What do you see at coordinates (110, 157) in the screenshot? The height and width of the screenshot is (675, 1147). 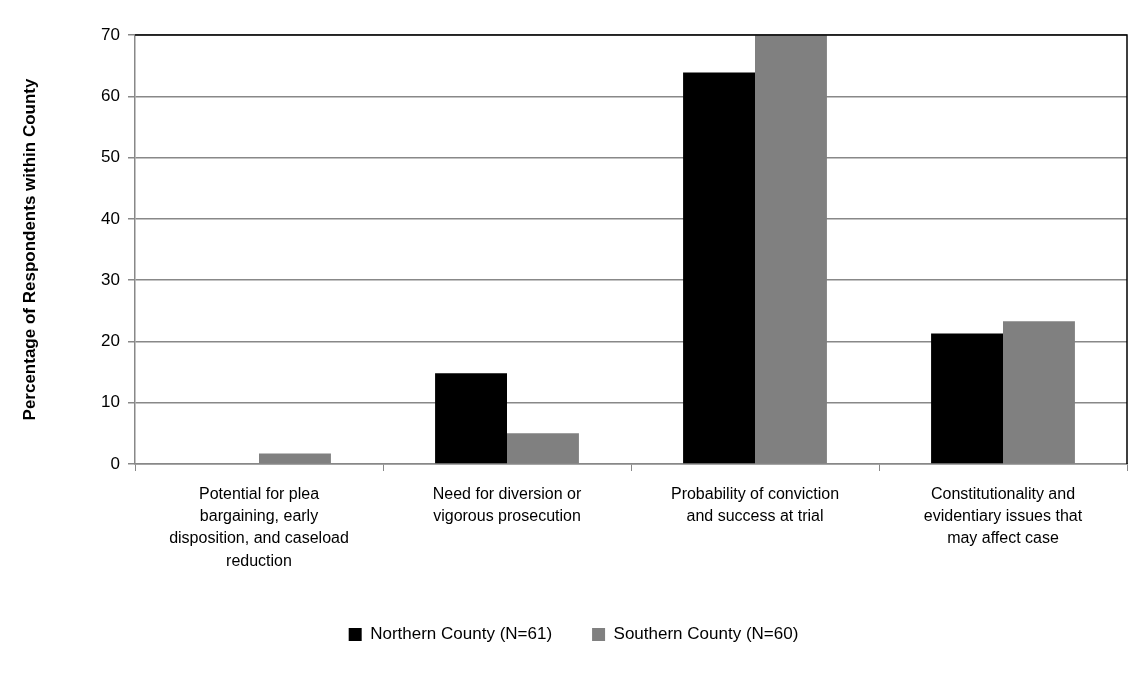 I see `y-tick-label: 50` at bounding box center [110, 157].